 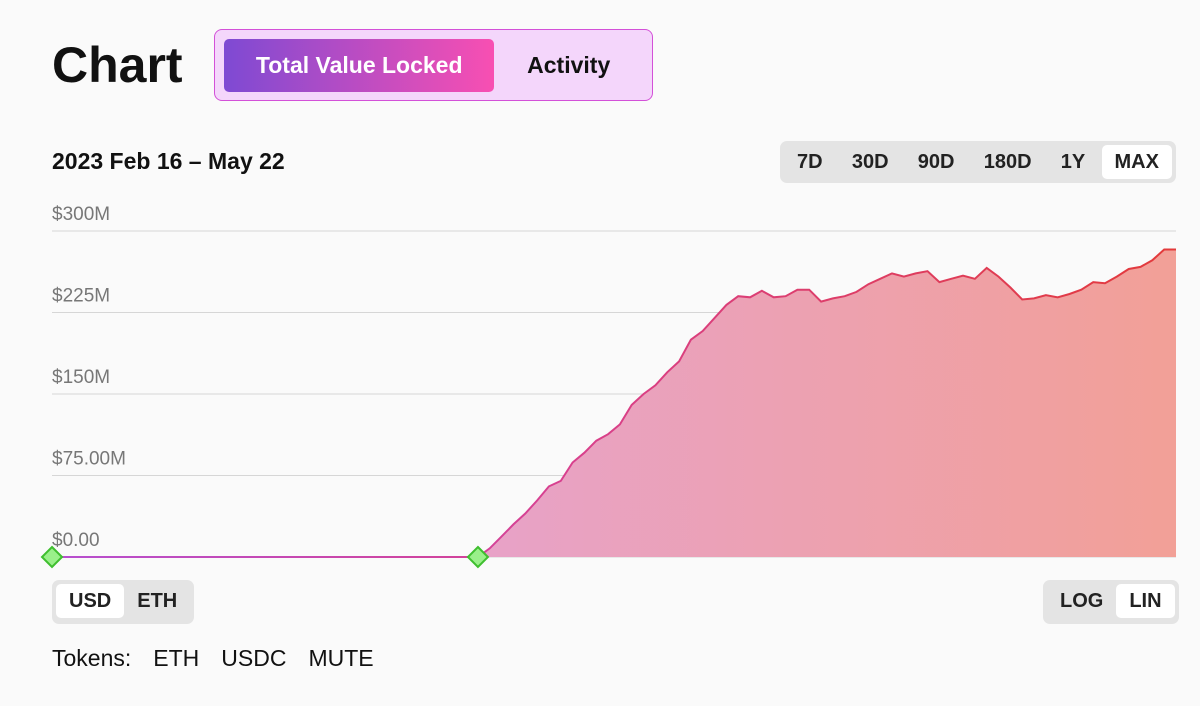 I want to click on y-tick-label: $75.00M, so click(x=89, y=459).